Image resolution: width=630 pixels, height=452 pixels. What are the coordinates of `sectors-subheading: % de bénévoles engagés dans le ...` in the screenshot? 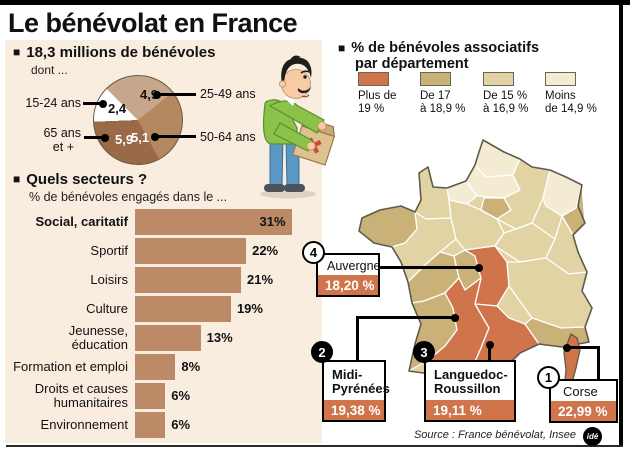 It's located at (128, 197).